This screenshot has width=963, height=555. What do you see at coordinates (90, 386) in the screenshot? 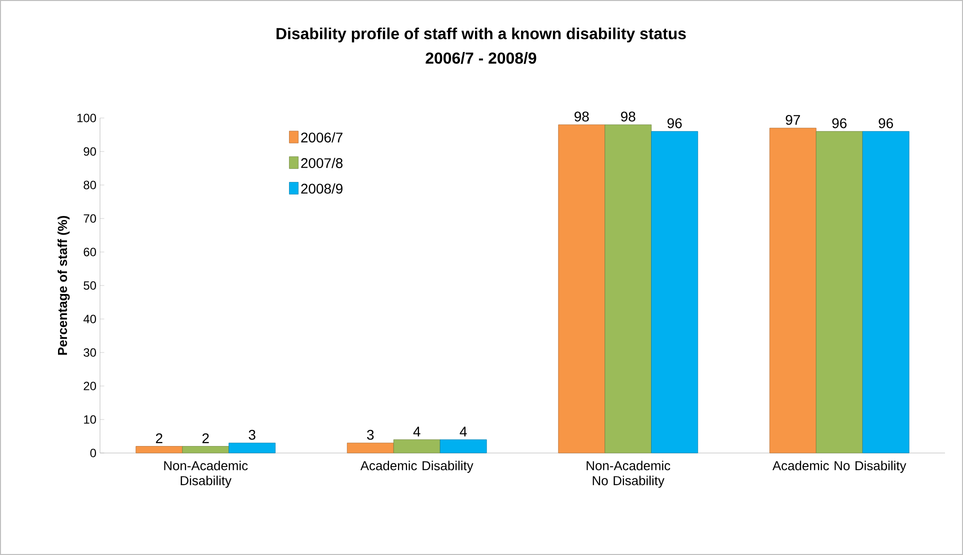
I see `y-tick-label: 20` at bounding box center [90, 386].